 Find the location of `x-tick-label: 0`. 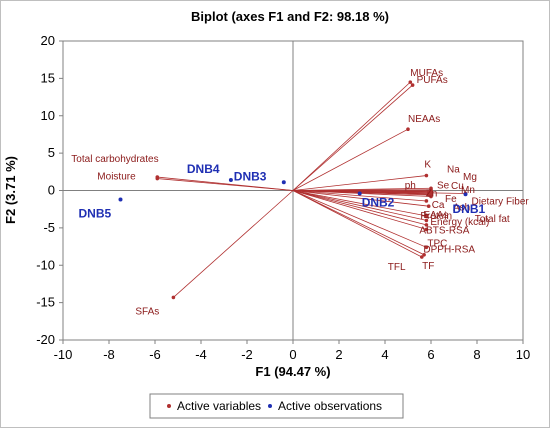

x-tick-label: 0 is located at coordinates (292, 354).